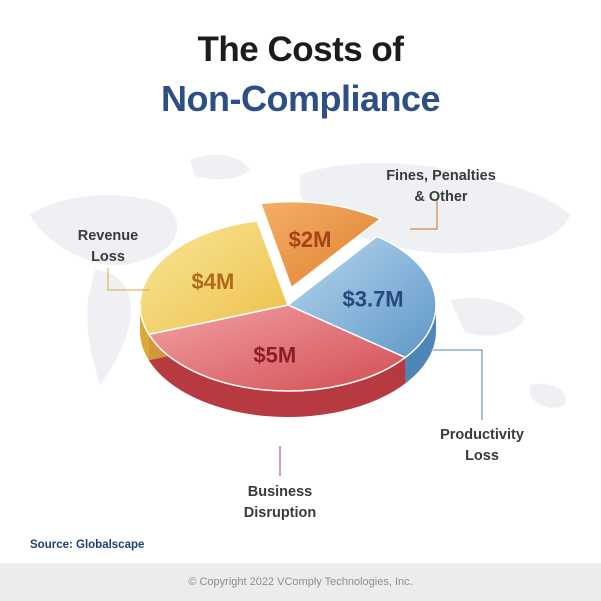 Image resolution: width=601 pixels, height=601 pixels. I want to click on chart-title-line-2: Non-Compliance, so click(300, 98).